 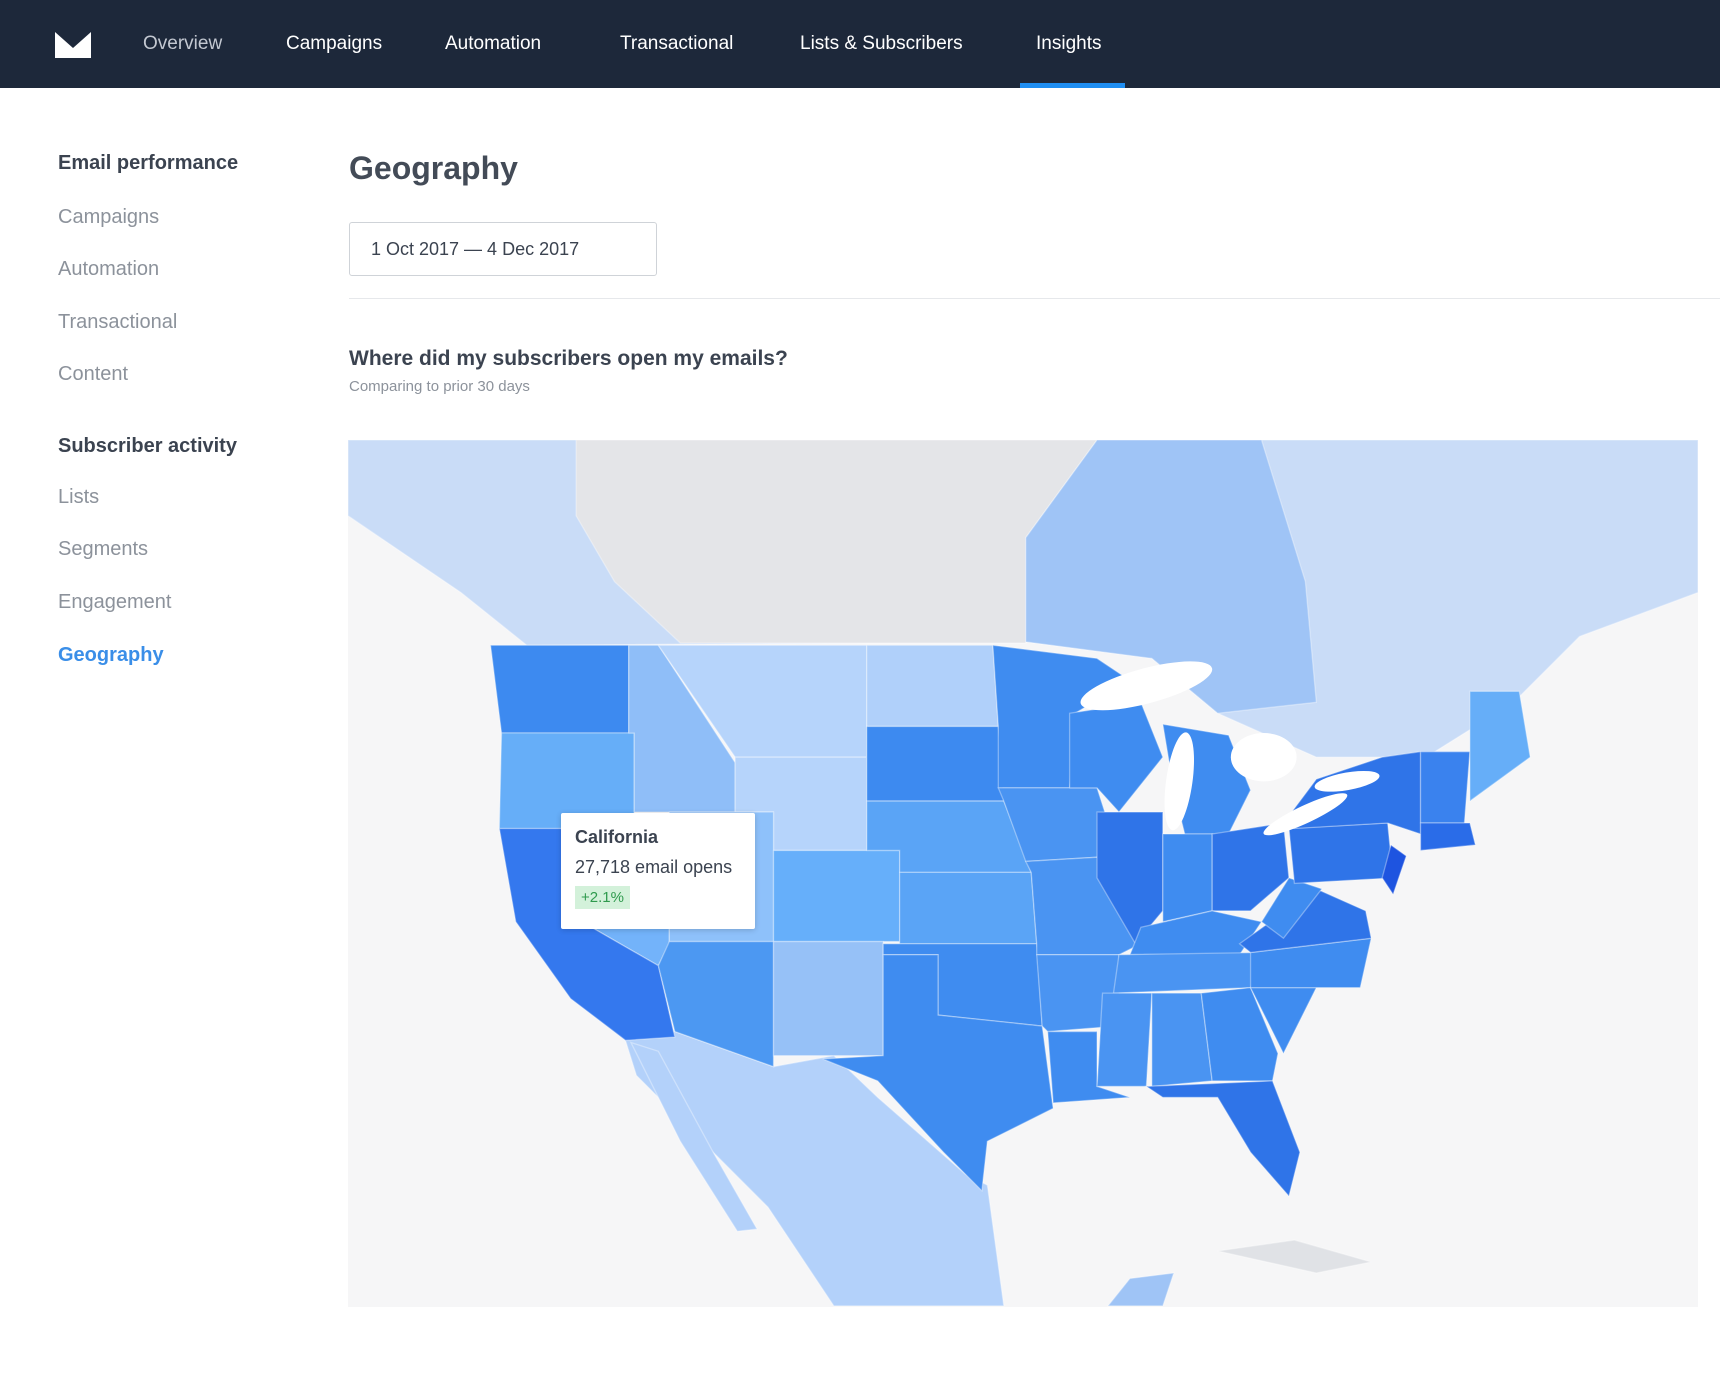 I want to click on sidebar-heading: Subscriber activity, so click(x=147, y=446).